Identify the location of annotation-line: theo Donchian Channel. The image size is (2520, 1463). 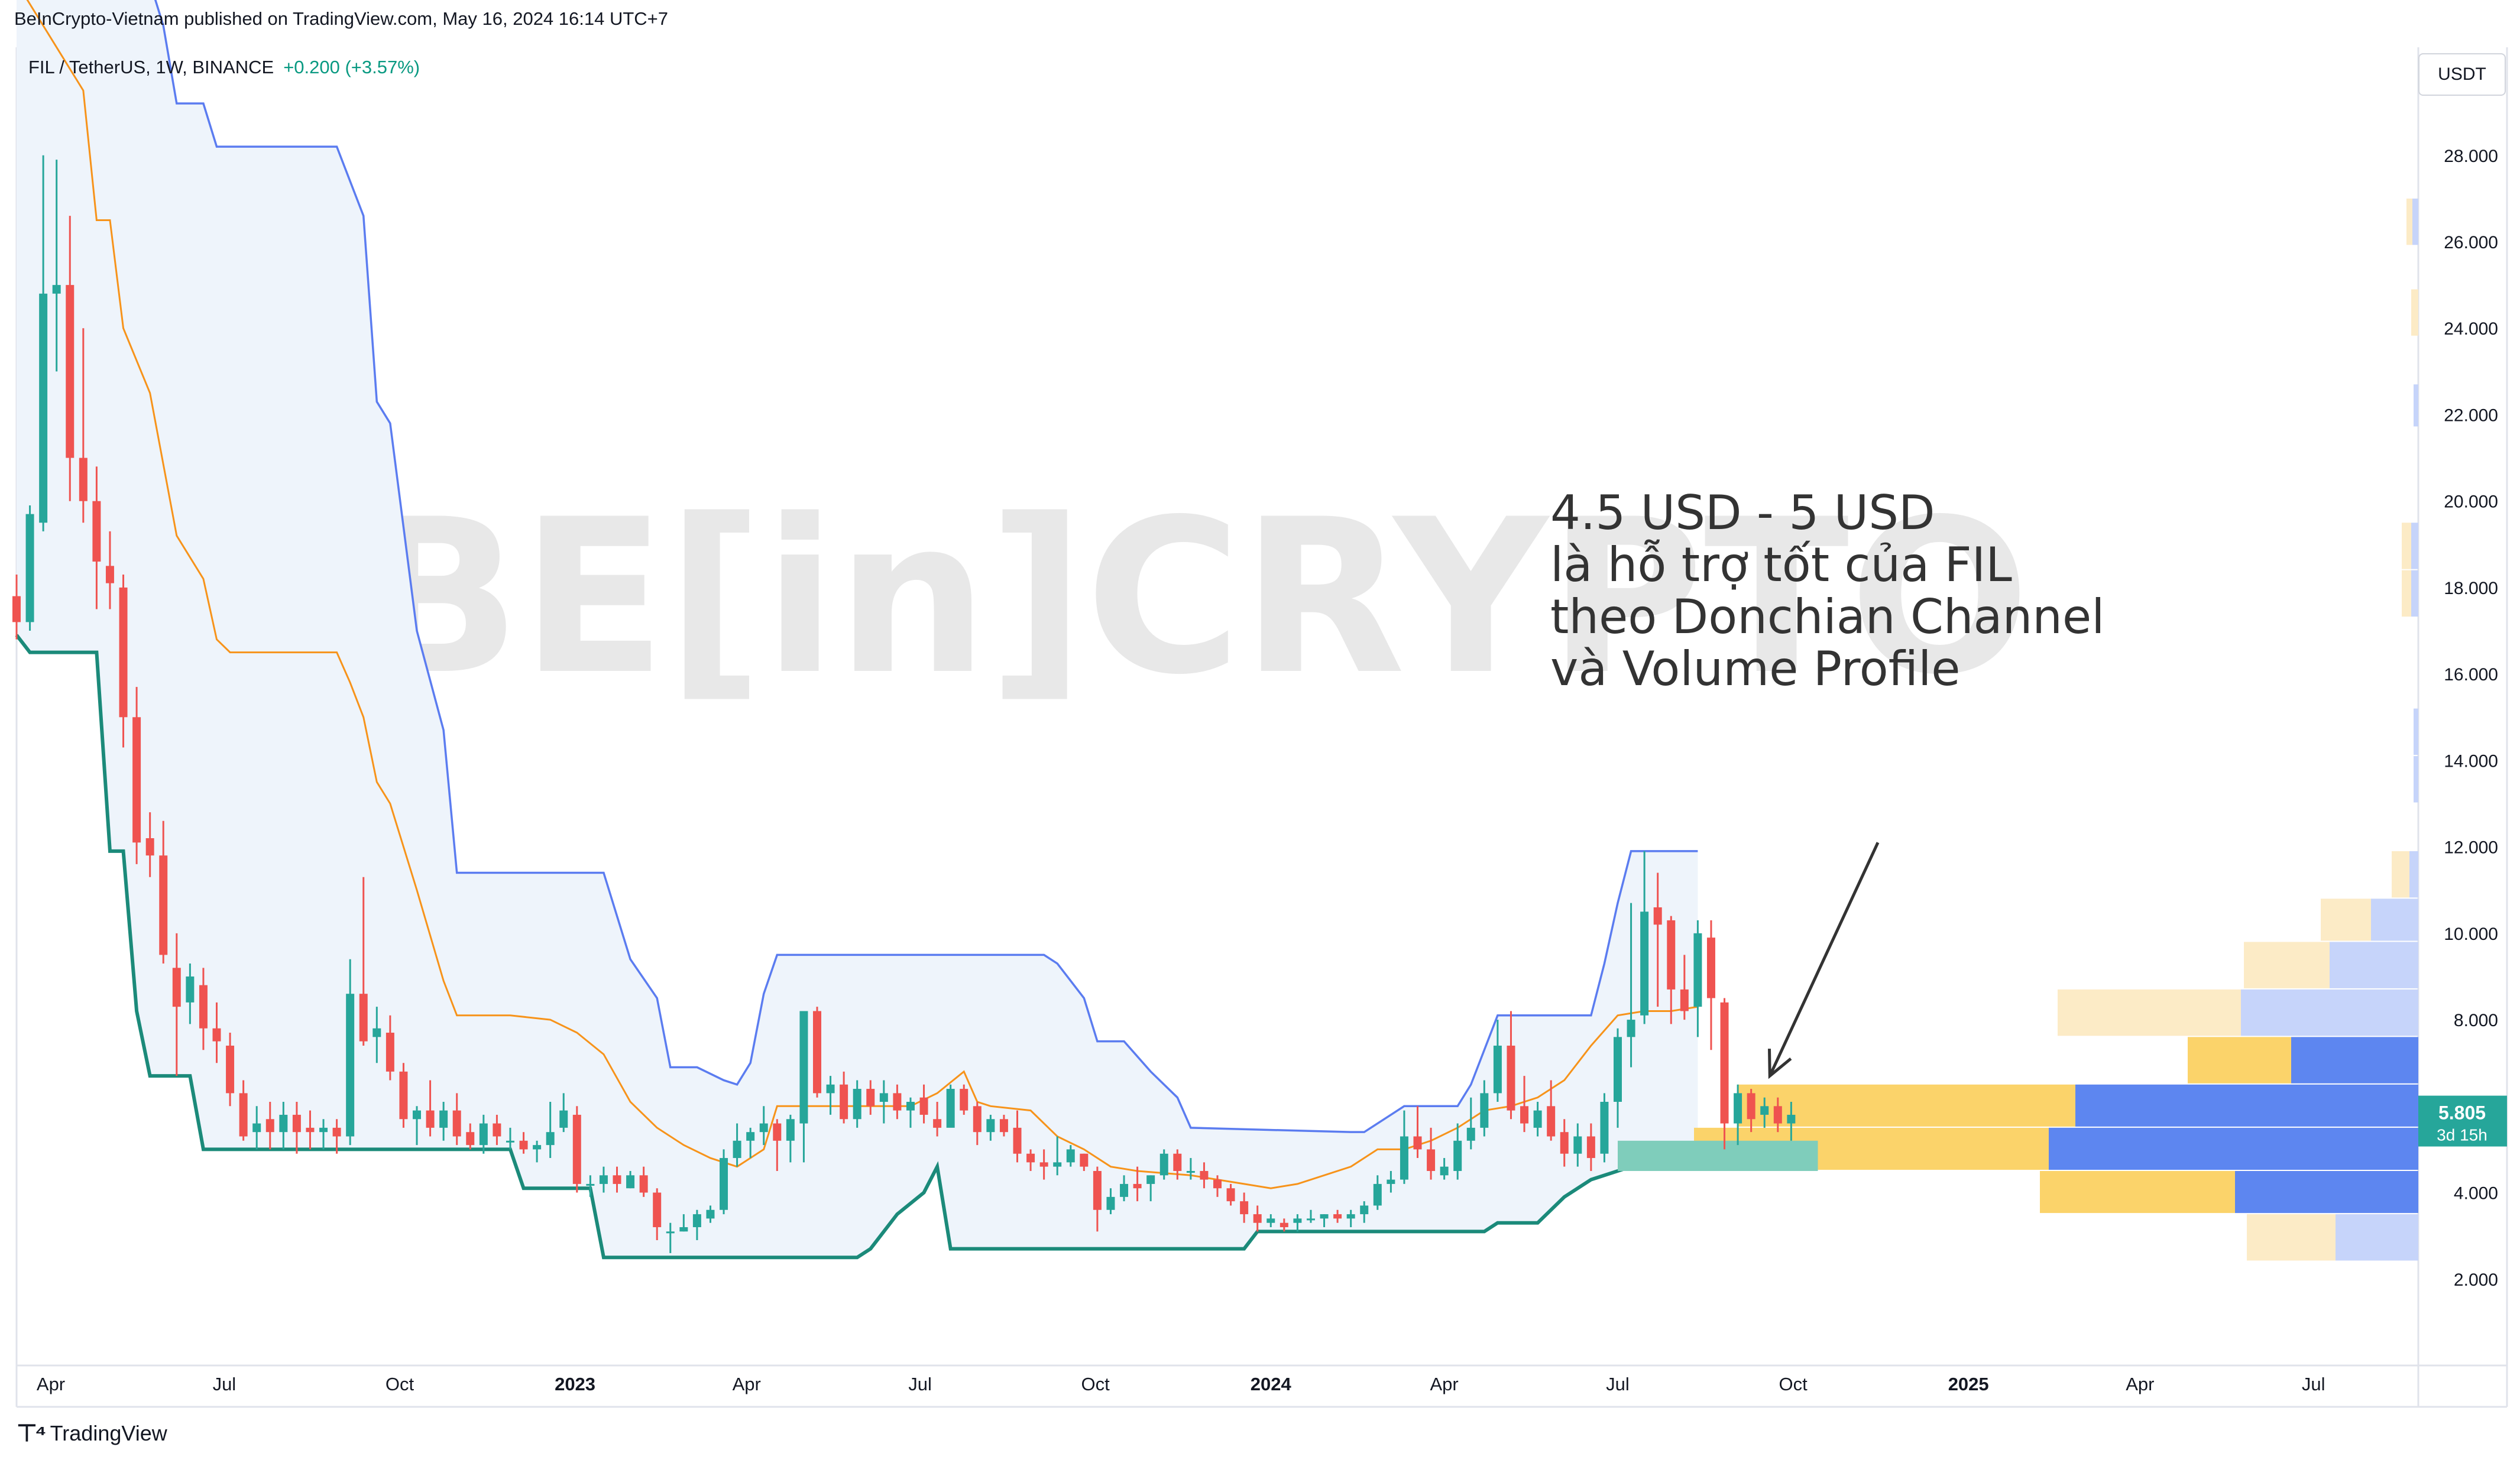
(1827, 616).